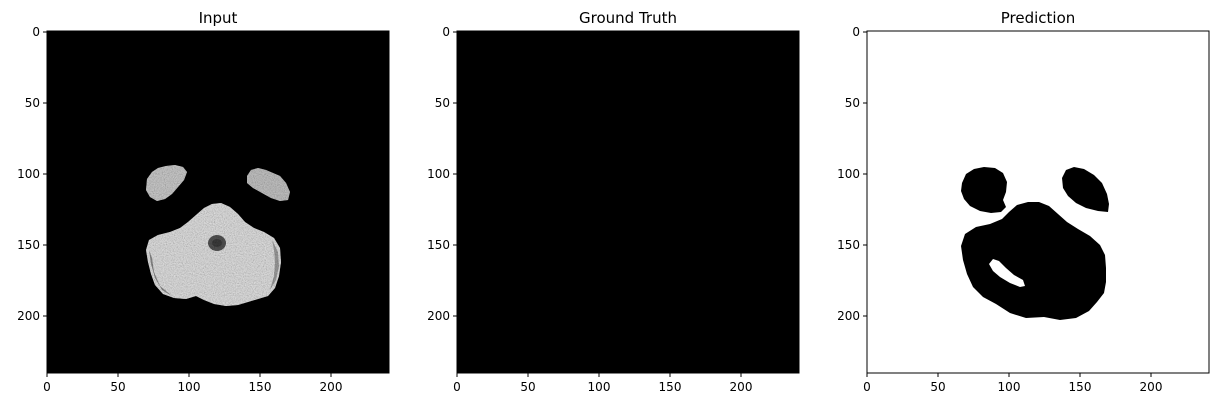  I want to click on central-mass, so click(213, 254).